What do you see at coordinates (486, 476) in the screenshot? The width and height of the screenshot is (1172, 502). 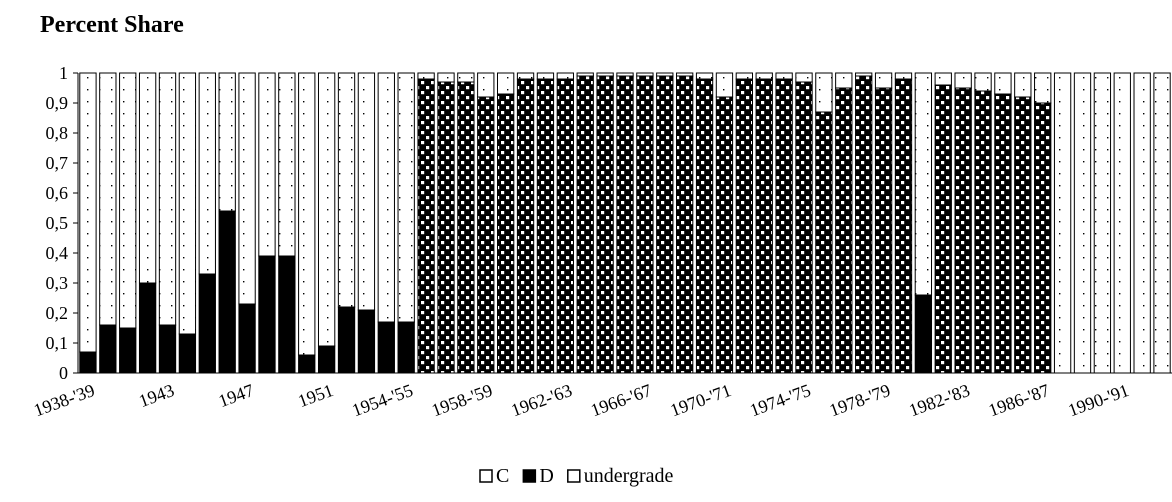 I see `legend-swatch-c` at bounding box center [486, 476].